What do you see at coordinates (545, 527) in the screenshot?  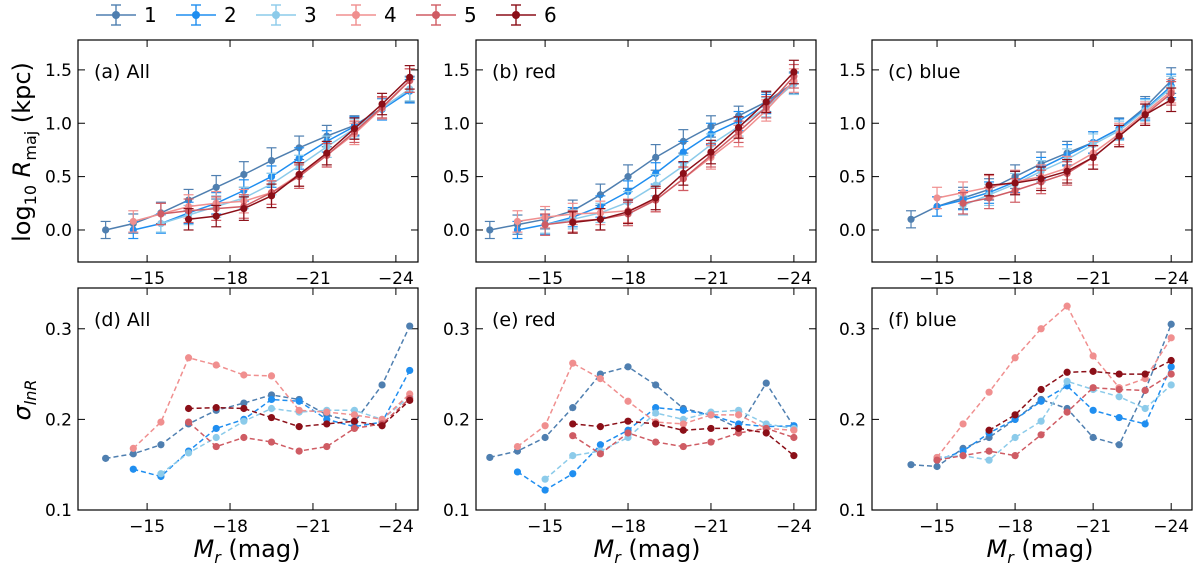 I see `panel-e-x-tick-label: −15` at bounding box center [545, 527].